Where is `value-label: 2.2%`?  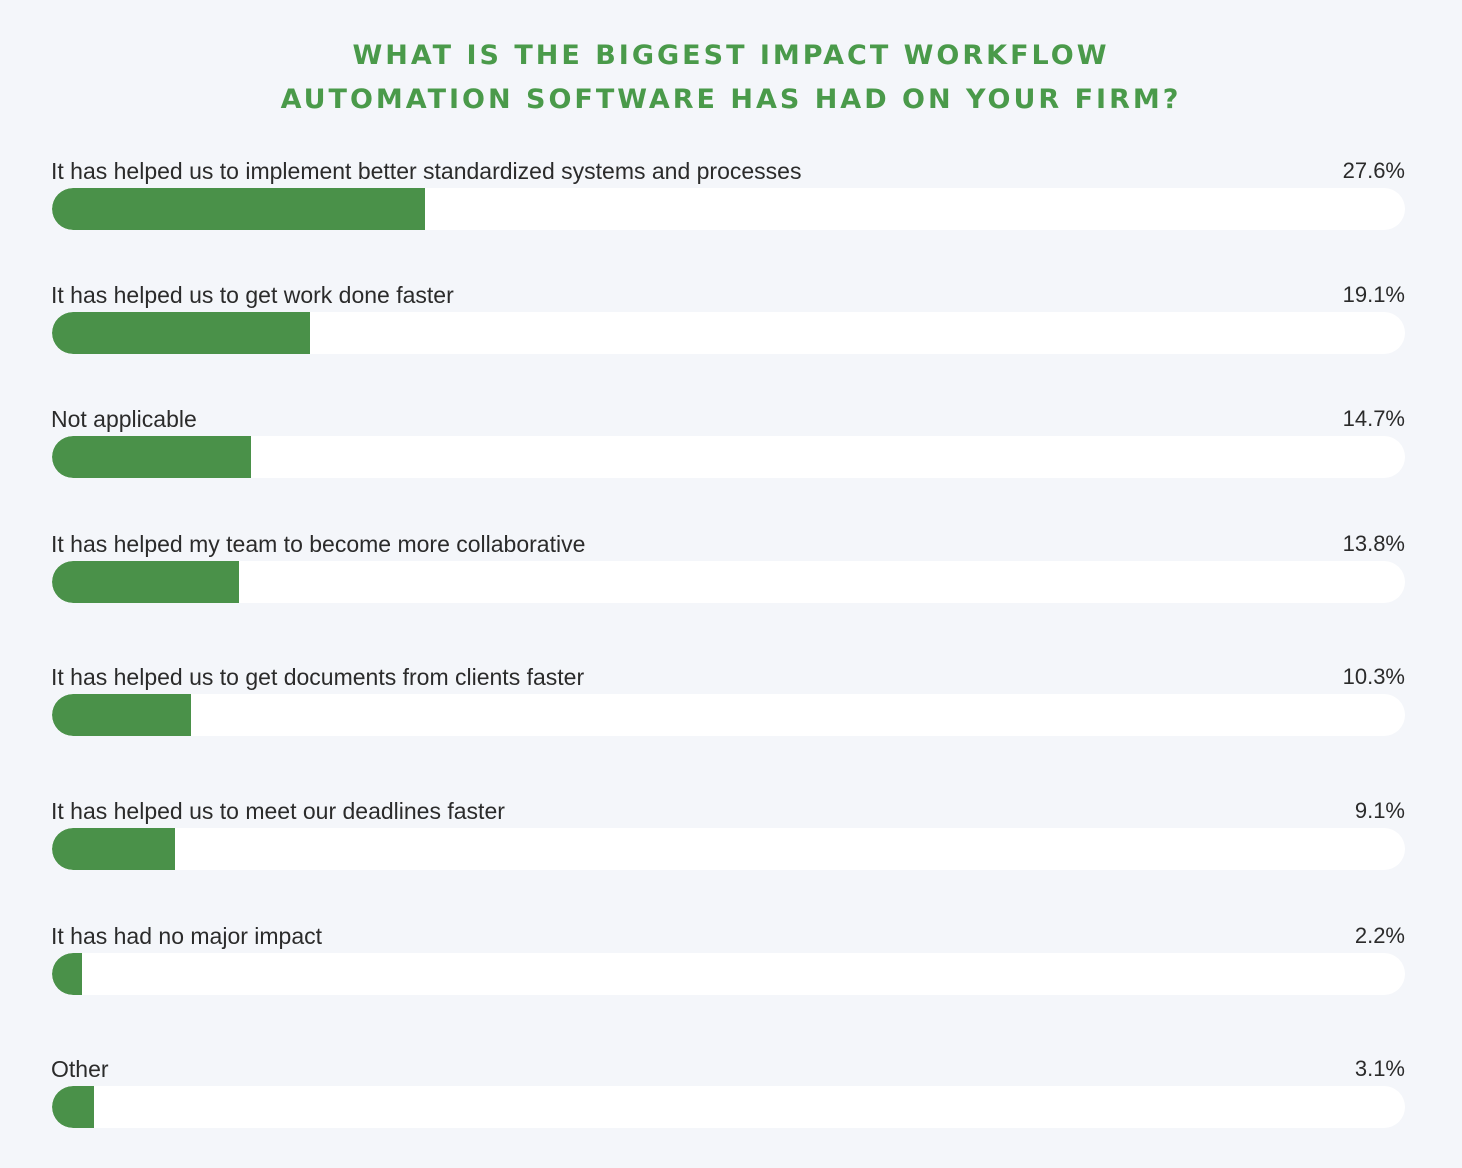
value-label: 2.2% is located at coordinates (1379, 935).